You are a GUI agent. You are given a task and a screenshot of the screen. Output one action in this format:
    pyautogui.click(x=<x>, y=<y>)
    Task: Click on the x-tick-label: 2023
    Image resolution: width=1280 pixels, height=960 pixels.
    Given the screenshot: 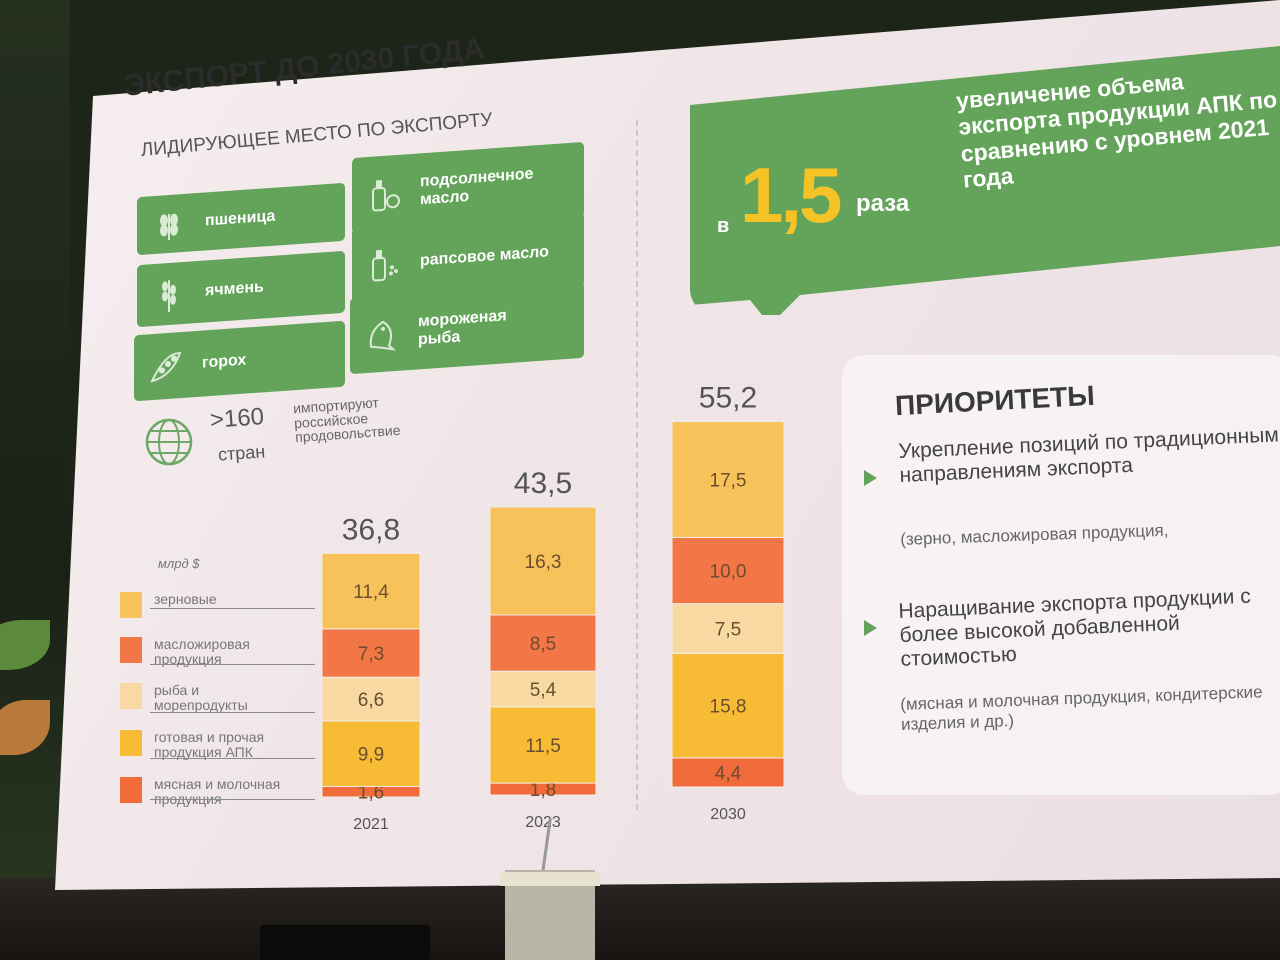 What is the action you would take?
    pyautogui.click(x=543, y=822)
    